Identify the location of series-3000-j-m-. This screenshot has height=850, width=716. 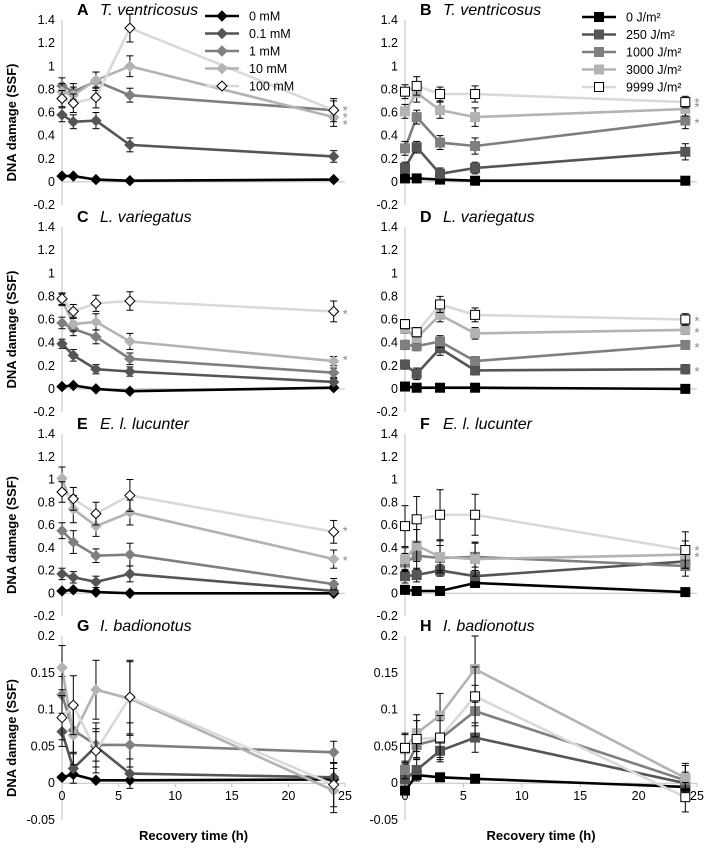
(545, 714).